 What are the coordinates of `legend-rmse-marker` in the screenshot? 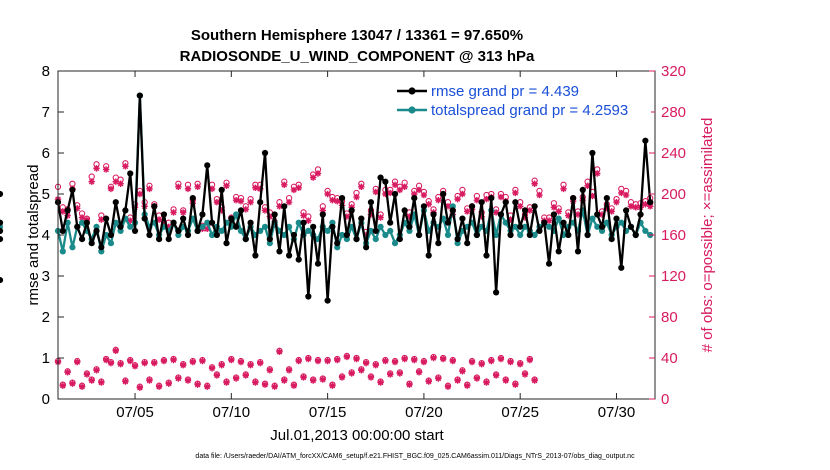 It's located at (412, 91).